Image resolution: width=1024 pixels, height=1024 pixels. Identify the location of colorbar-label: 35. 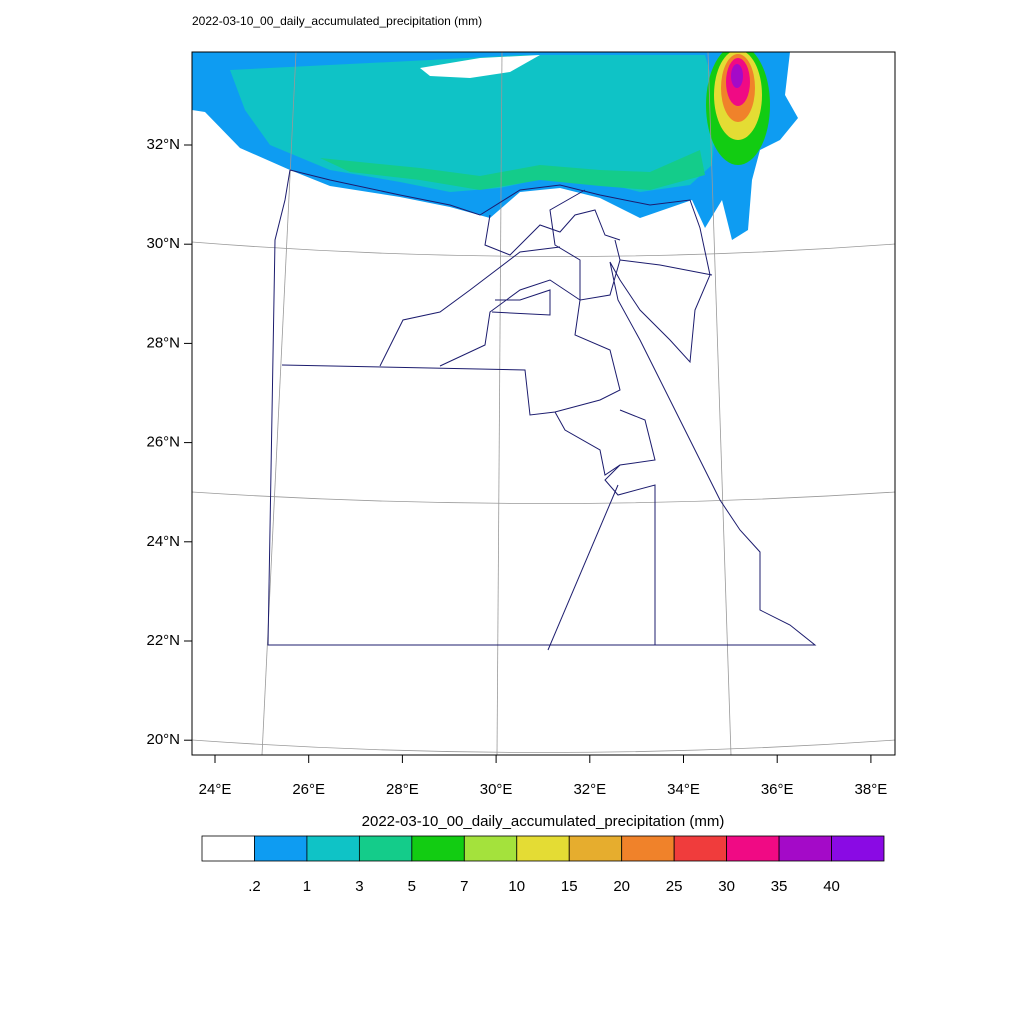
(779, 886).